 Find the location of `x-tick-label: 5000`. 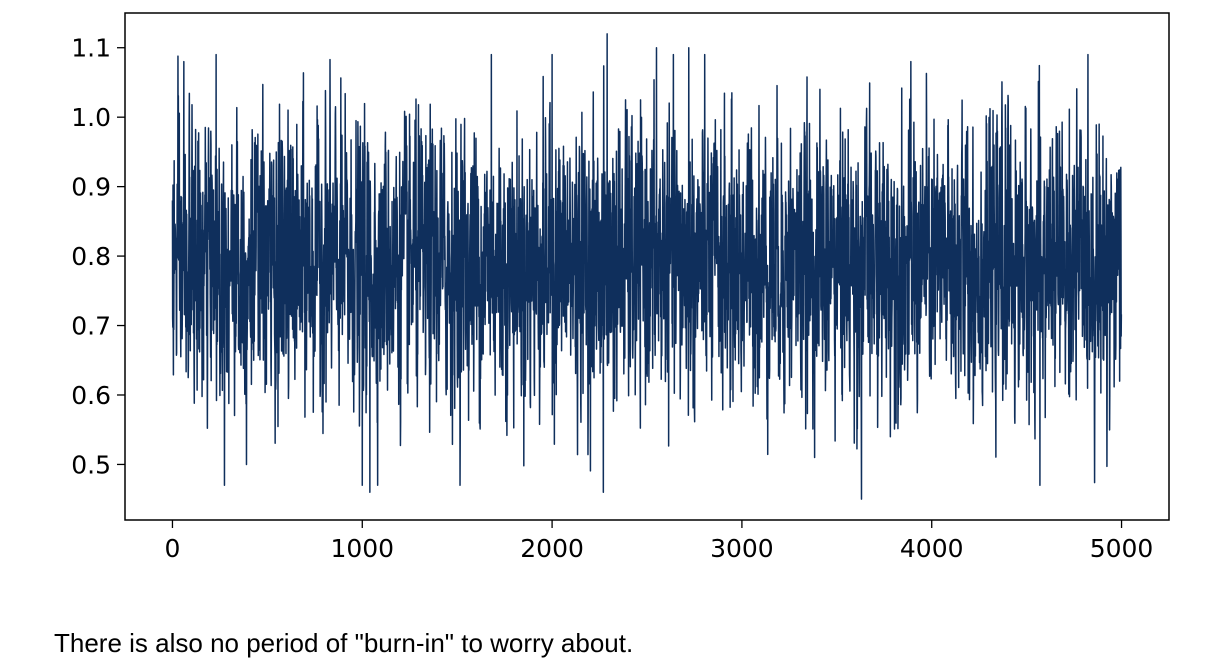

x-tick-label: 5000 is located at coordinates (1122, 548).